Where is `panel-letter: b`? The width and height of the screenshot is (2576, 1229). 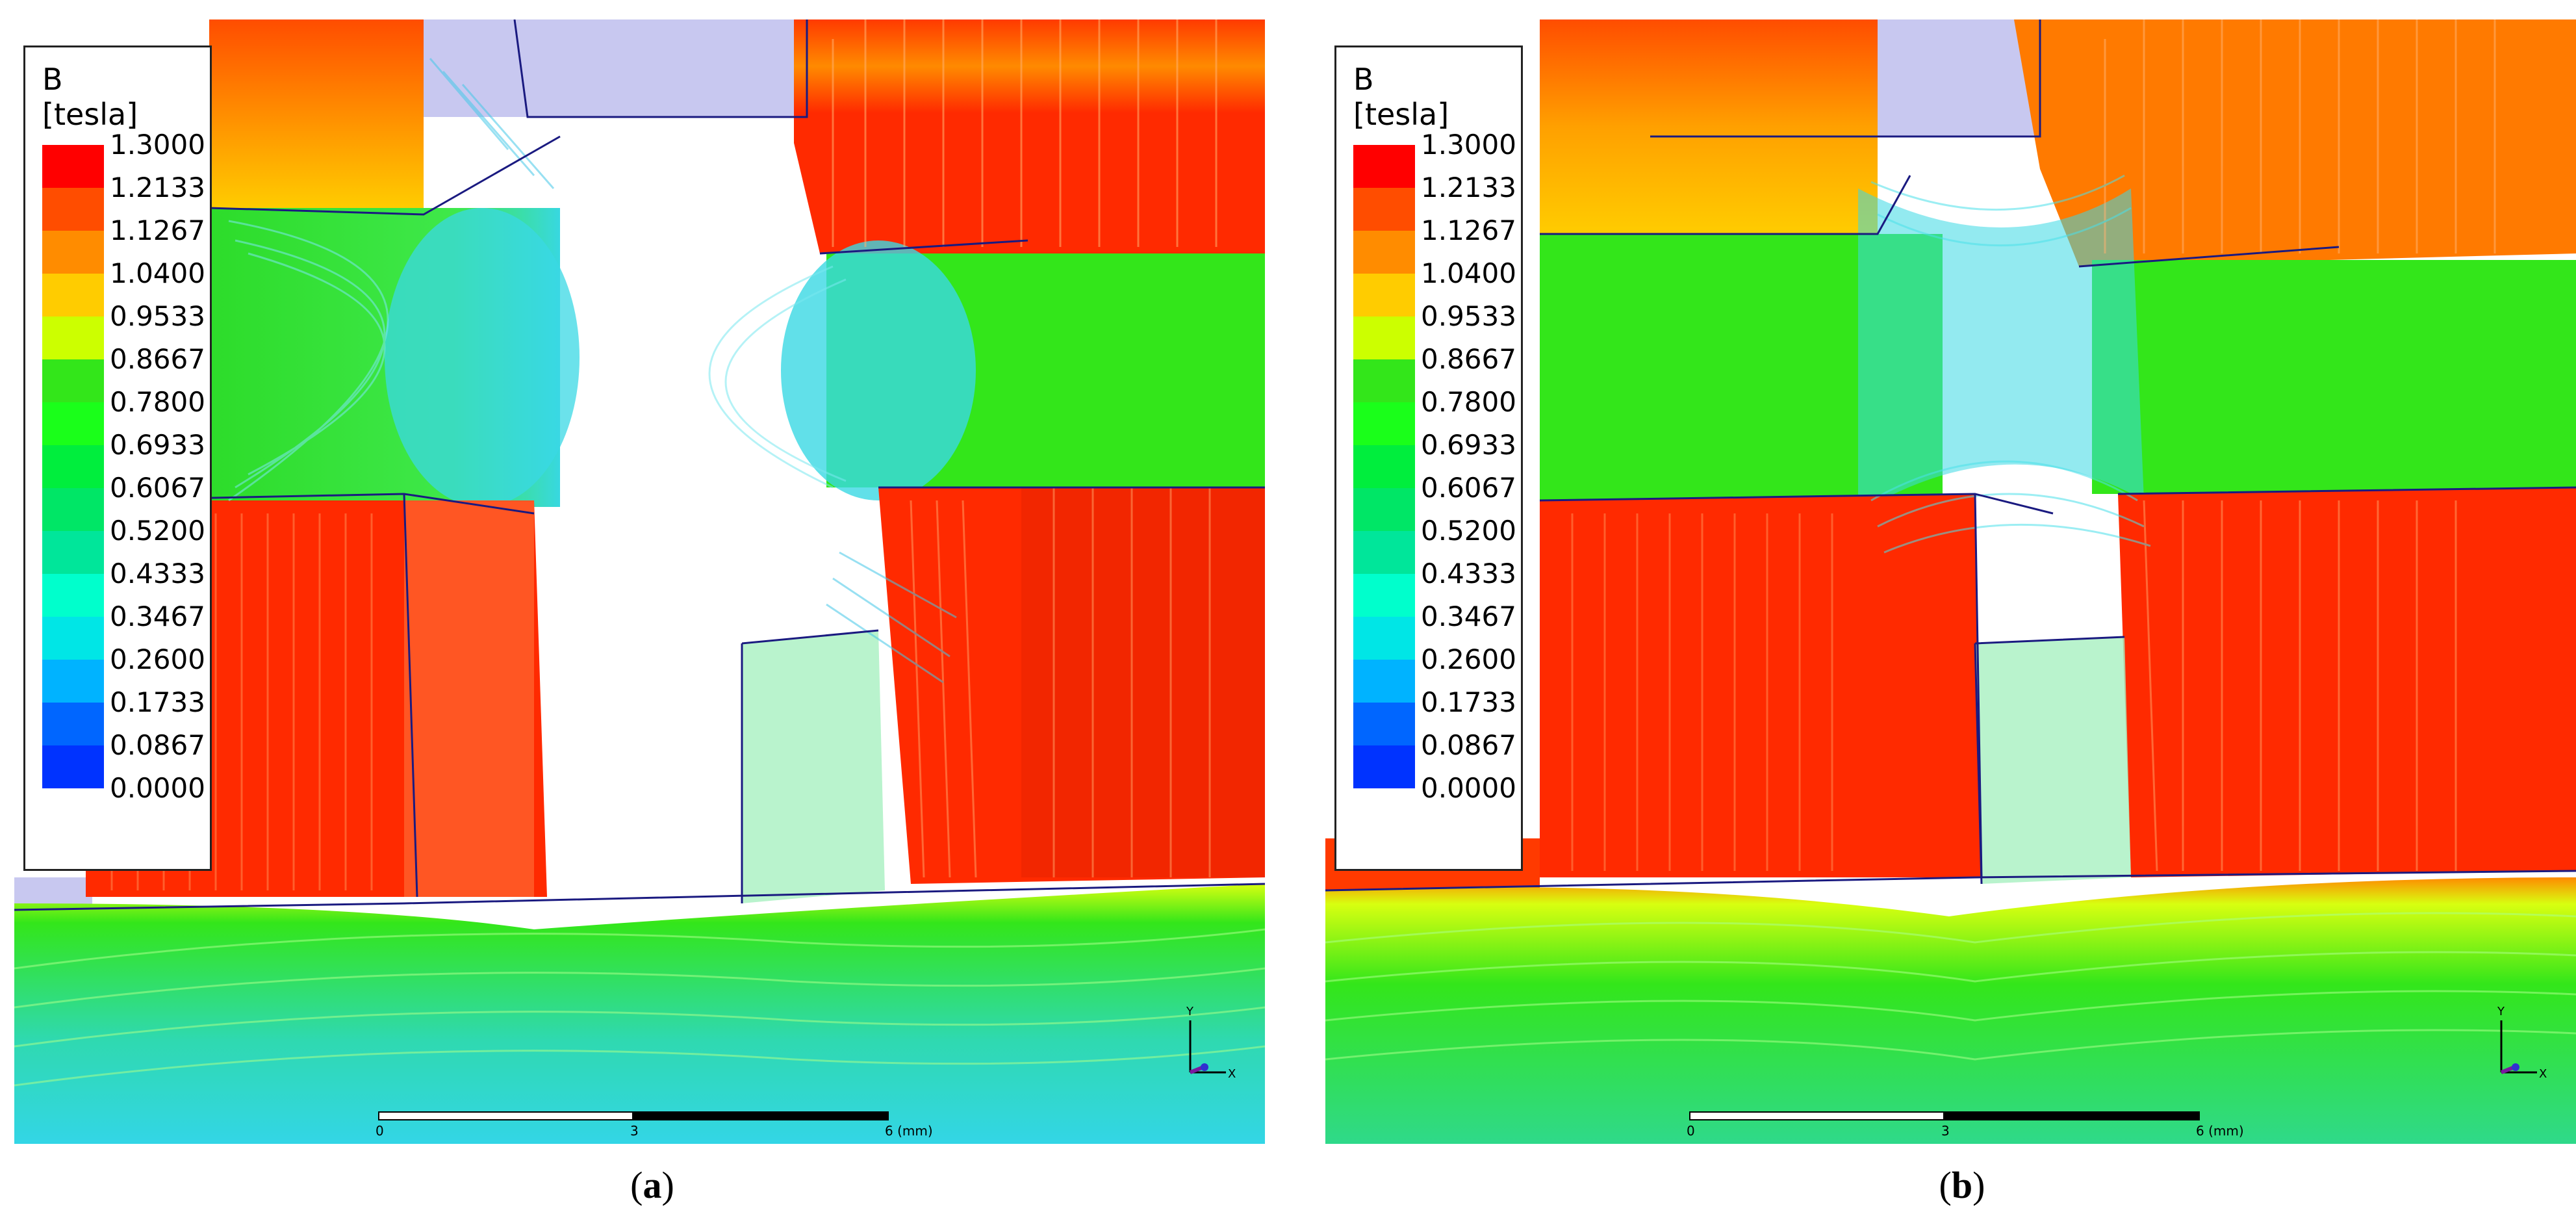
panel-letter: b is located at coordinates (1962, 1185).